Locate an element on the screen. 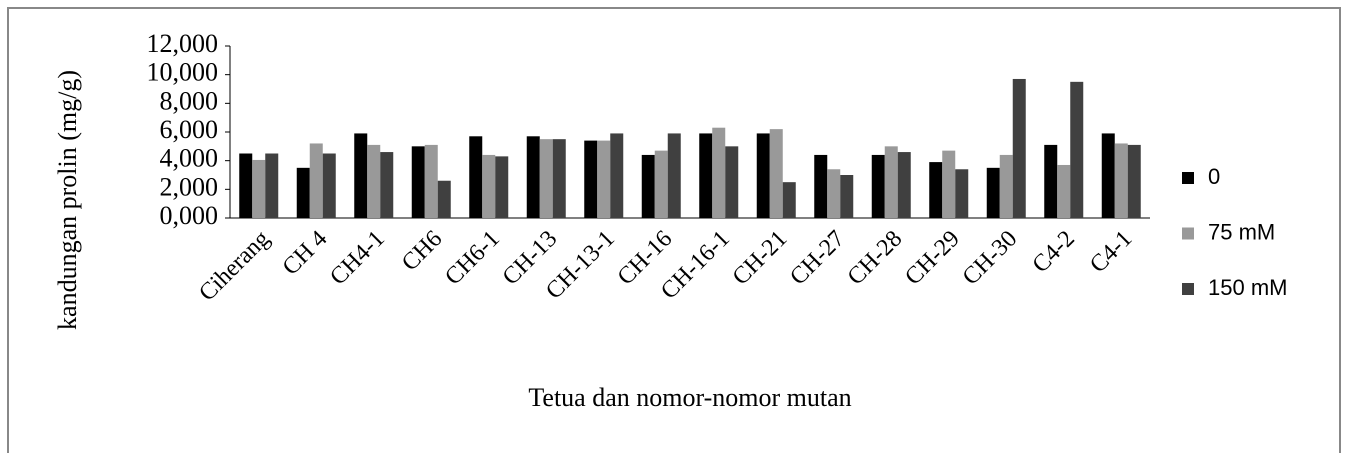 The width and height of the screenshot is (1348, 453). x-tick-label: CH6-1 is located at coordinates (472, 258).